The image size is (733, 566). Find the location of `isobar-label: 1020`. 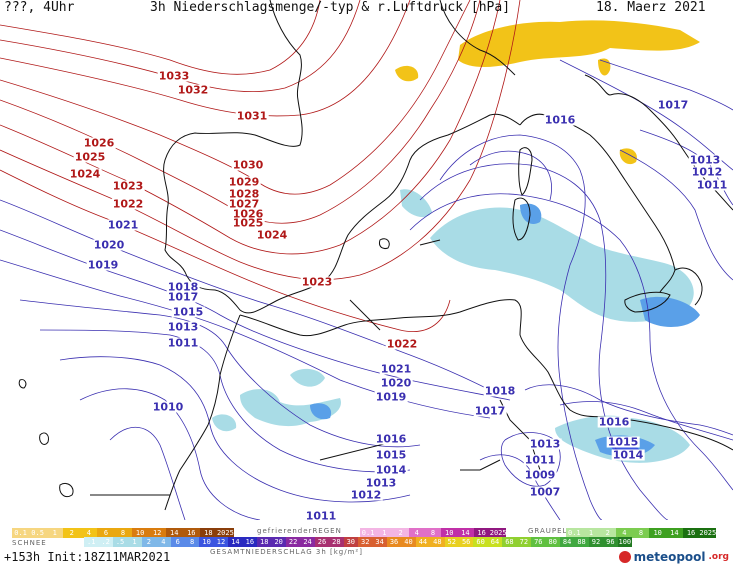

isobar-label: 1020 is located at coordinates (396, 383).